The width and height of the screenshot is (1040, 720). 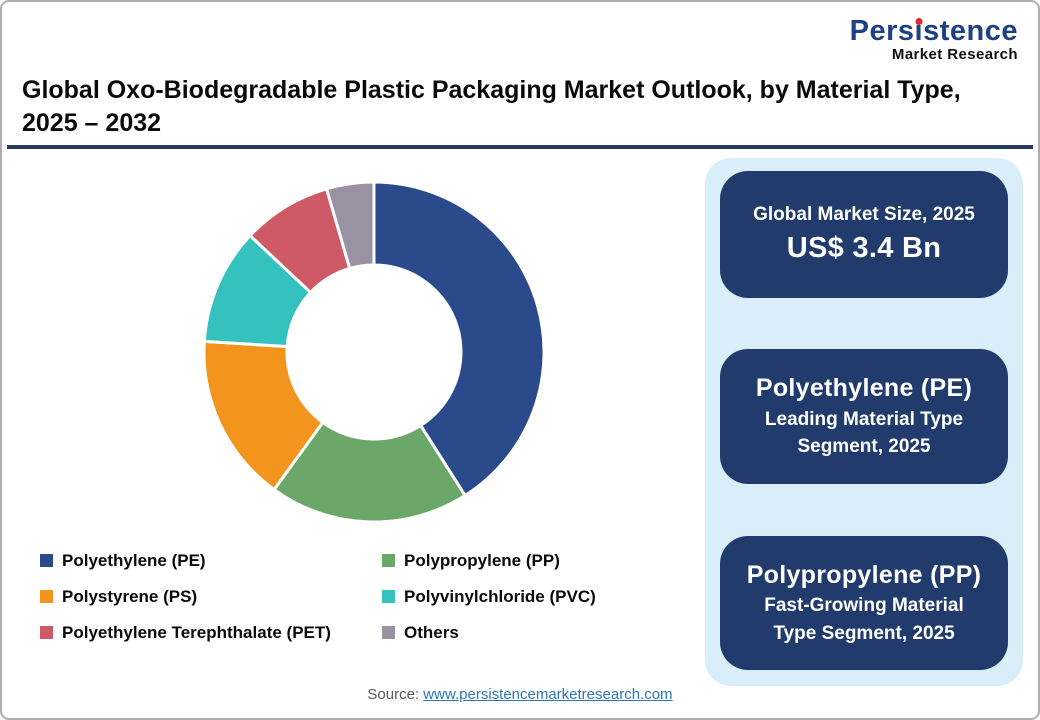 What do you see at coordinates (864, 388) in the screenshot?
I see `leading-segment-name: Polyethylene (PE)` at bounding box center [864, 388].